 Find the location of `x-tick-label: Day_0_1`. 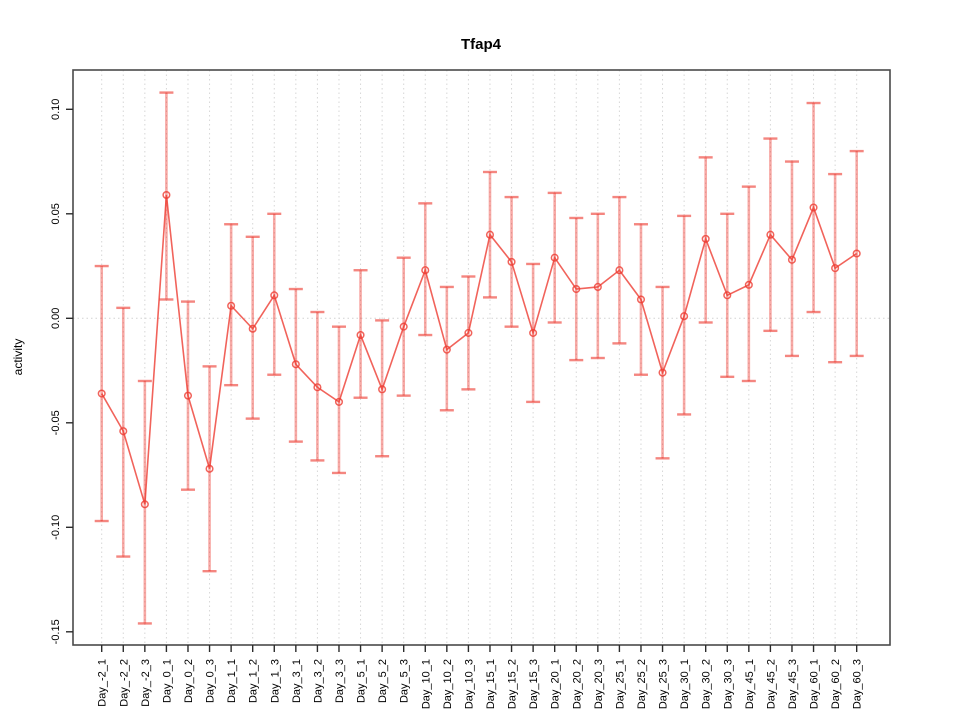

x-tick-label: Day_0_1 is located at coordinates (167, 681).